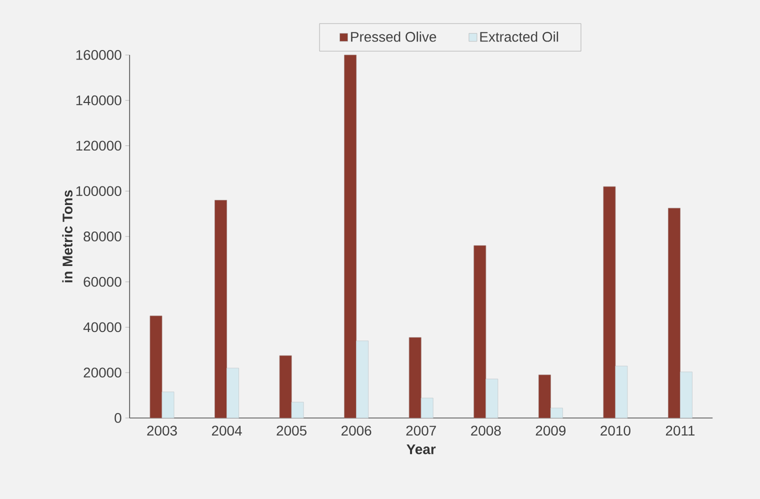  Describe the element at coordinates (291, 431) in the screenshot. I see `x-tick-label: 2005` at that location.